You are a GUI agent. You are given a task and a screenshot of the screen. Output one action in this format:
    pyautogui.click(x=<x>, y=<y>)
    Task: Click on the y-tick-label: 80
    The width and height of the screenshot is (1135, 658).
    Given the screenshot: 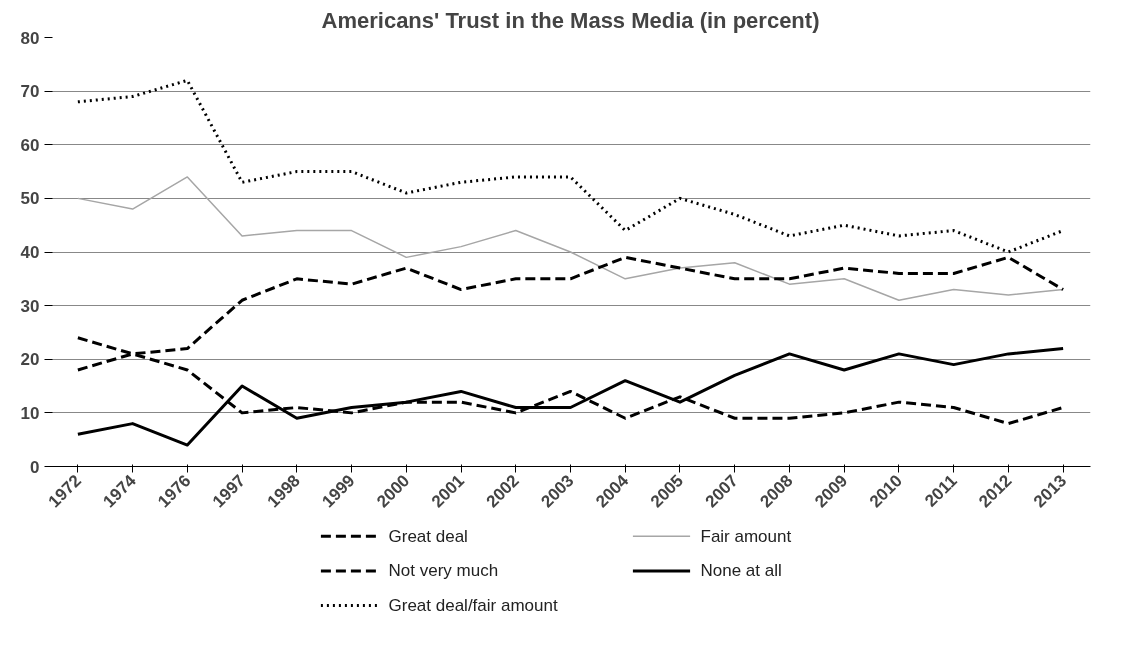 What is the action you would take?
    pyautogui.click(x=30, y=38)
    